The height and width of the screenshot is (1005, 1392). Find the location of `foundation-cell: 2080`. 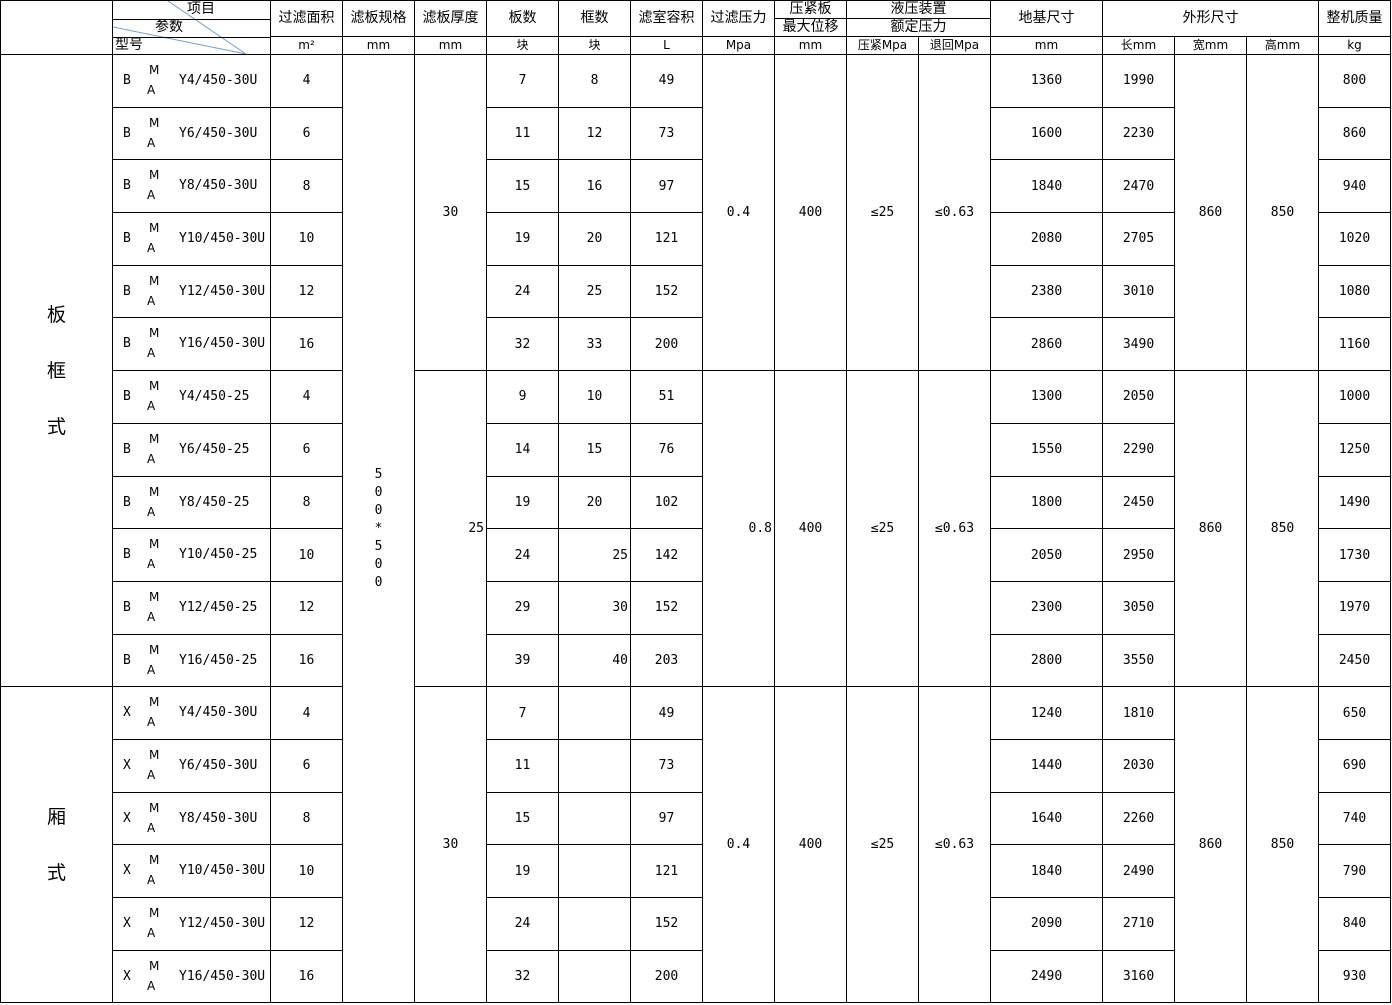

foundation-cell: 2080 is located at coordinates (1046, 239).